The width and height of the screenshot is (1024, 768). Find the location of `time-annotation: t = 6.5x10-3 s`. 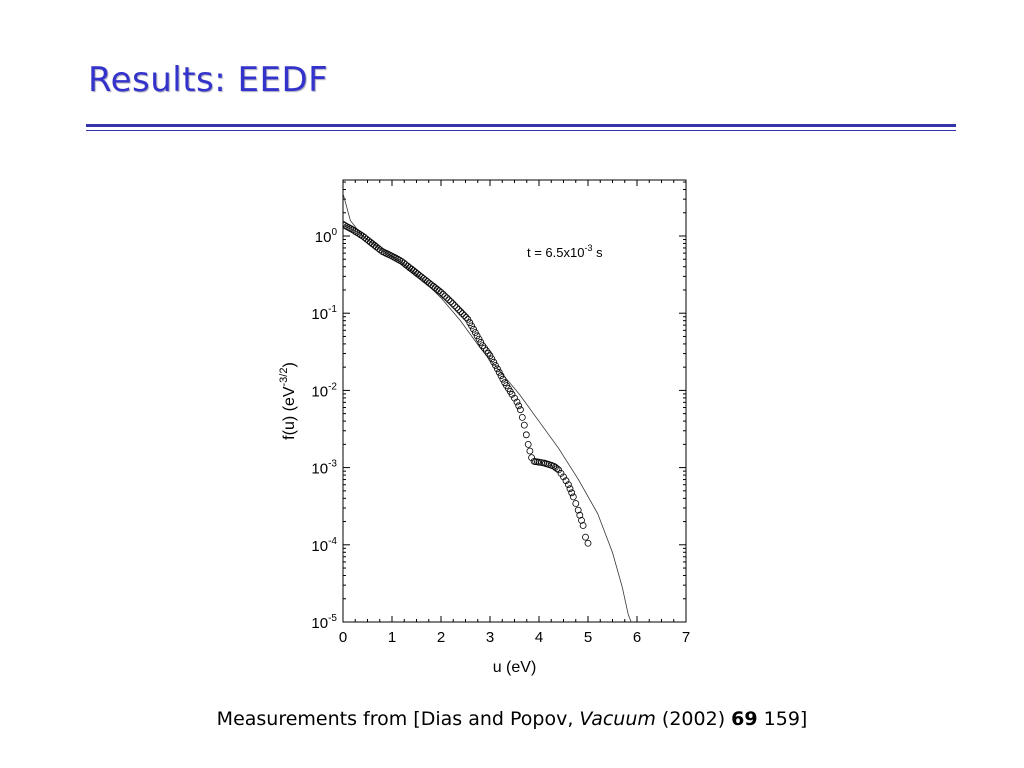

time-annotation: t = 6.5x10-3 s is located at coordinates (565, 251).